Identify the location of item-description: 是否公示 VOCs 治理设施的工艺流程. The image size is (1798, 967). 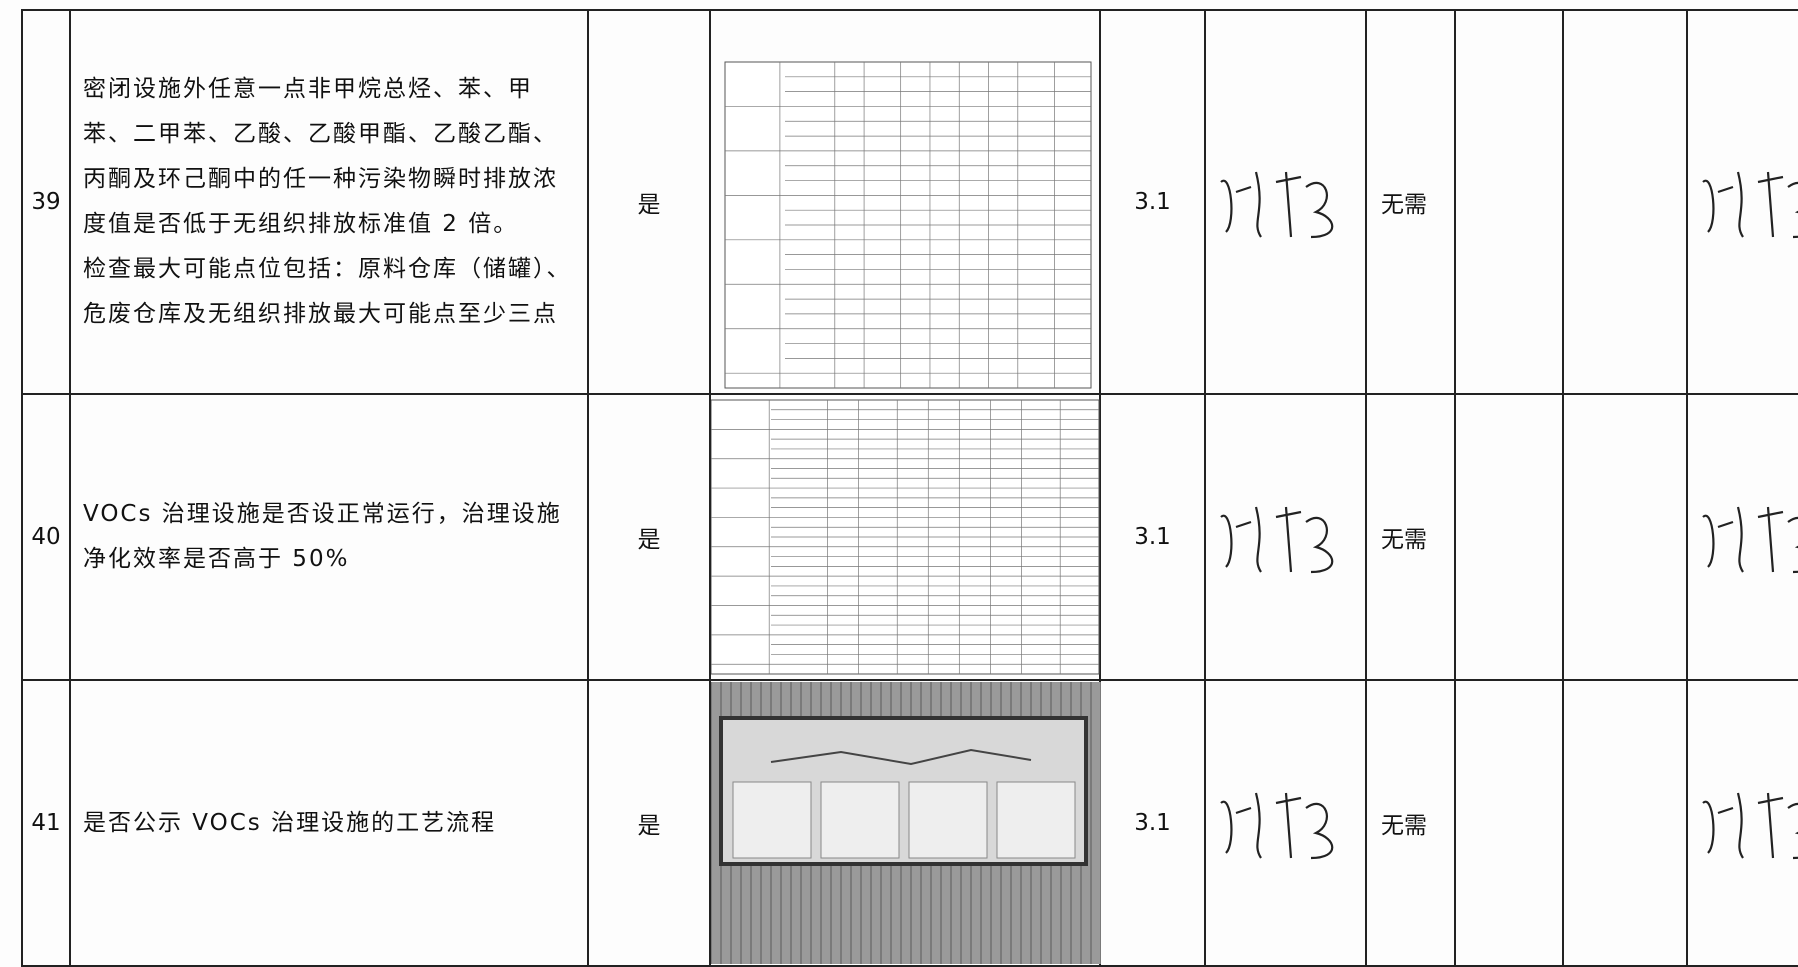
(329, 823).